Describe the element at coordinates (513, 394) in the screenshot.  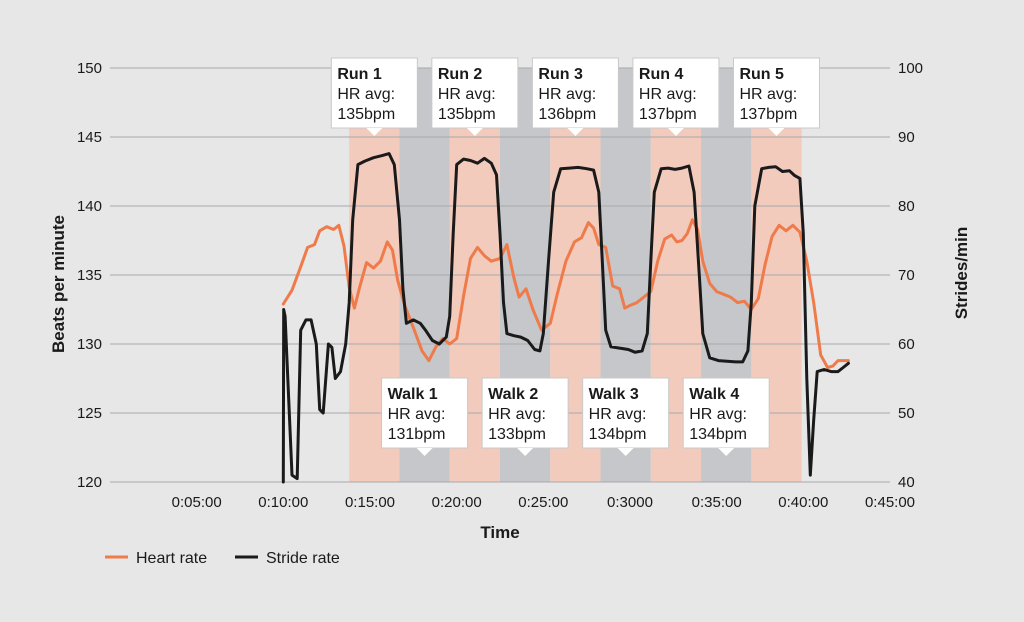
I see `walk-2-callout-title: Walk 2` at that location.